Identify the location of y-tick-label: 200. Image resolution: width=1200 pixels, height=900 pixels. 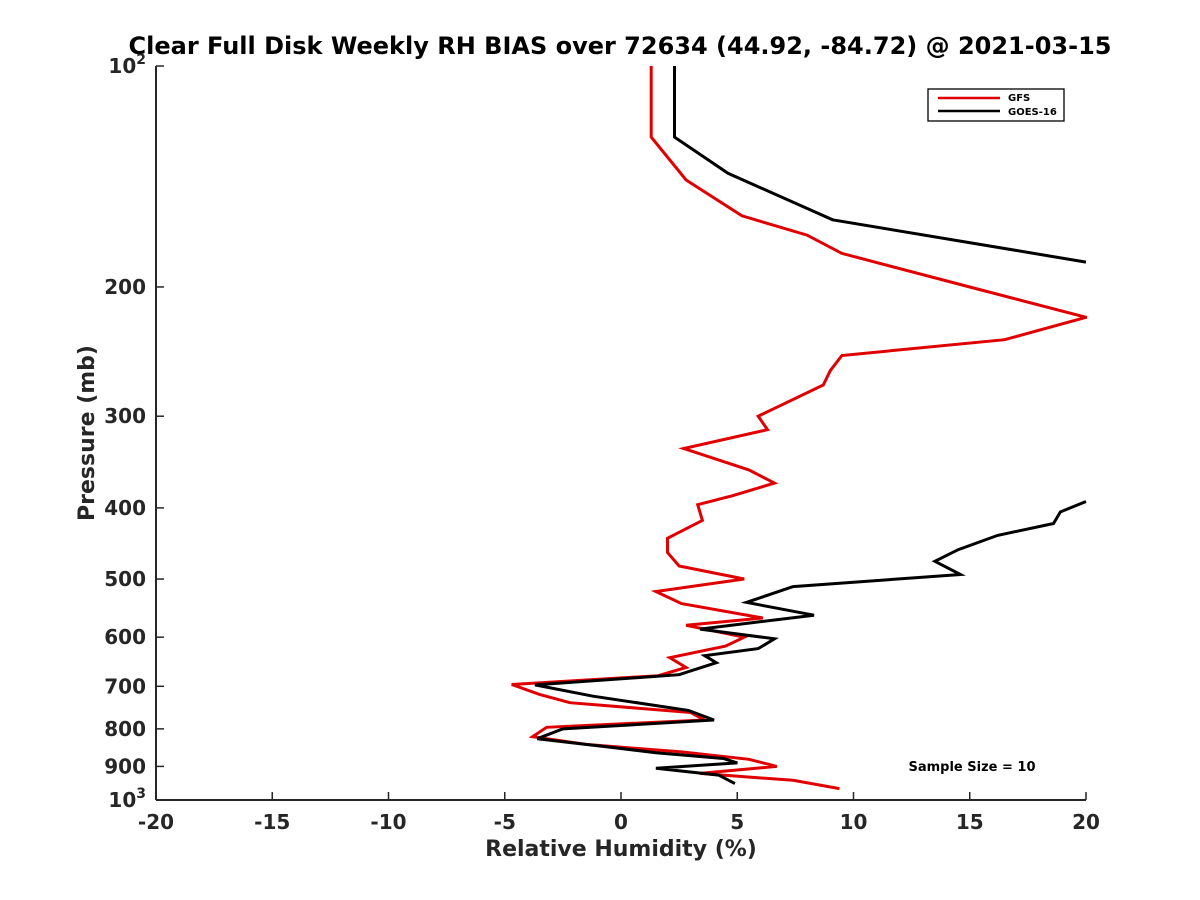
(125, 287).